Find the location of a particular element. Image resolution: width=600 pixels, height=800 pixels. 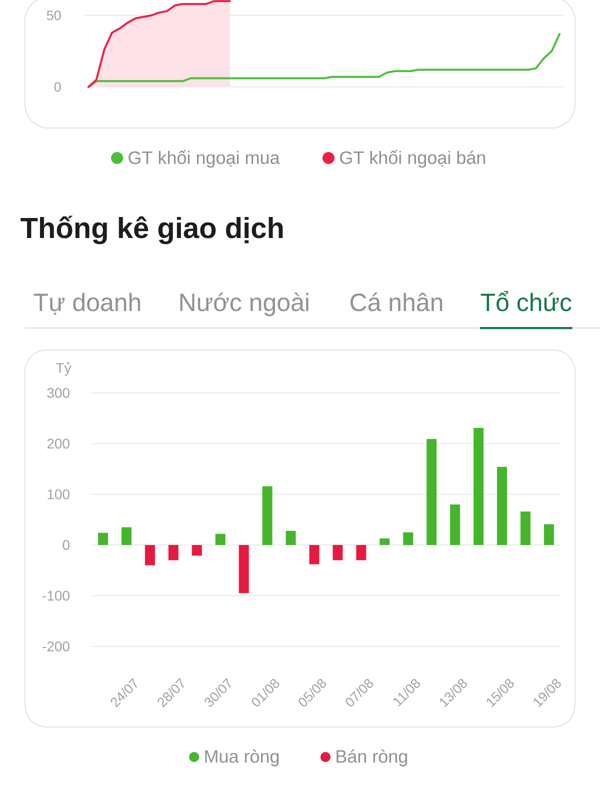

text: Cá nhân is located at coordinates (396, 302).